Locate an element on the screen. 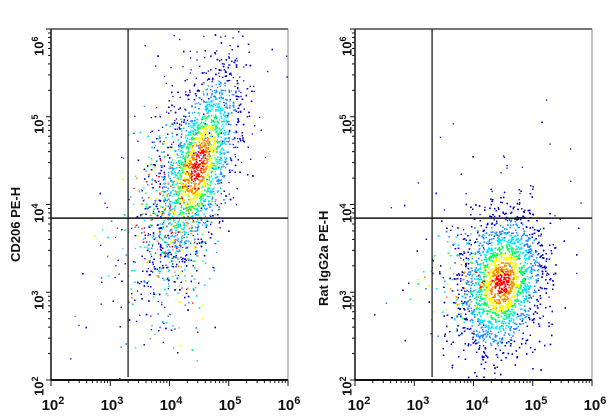 The width and height of the screenshot is (608, 417). y-axis-label: Rat IgG2a PE-H is located at coordinates (323, 258).